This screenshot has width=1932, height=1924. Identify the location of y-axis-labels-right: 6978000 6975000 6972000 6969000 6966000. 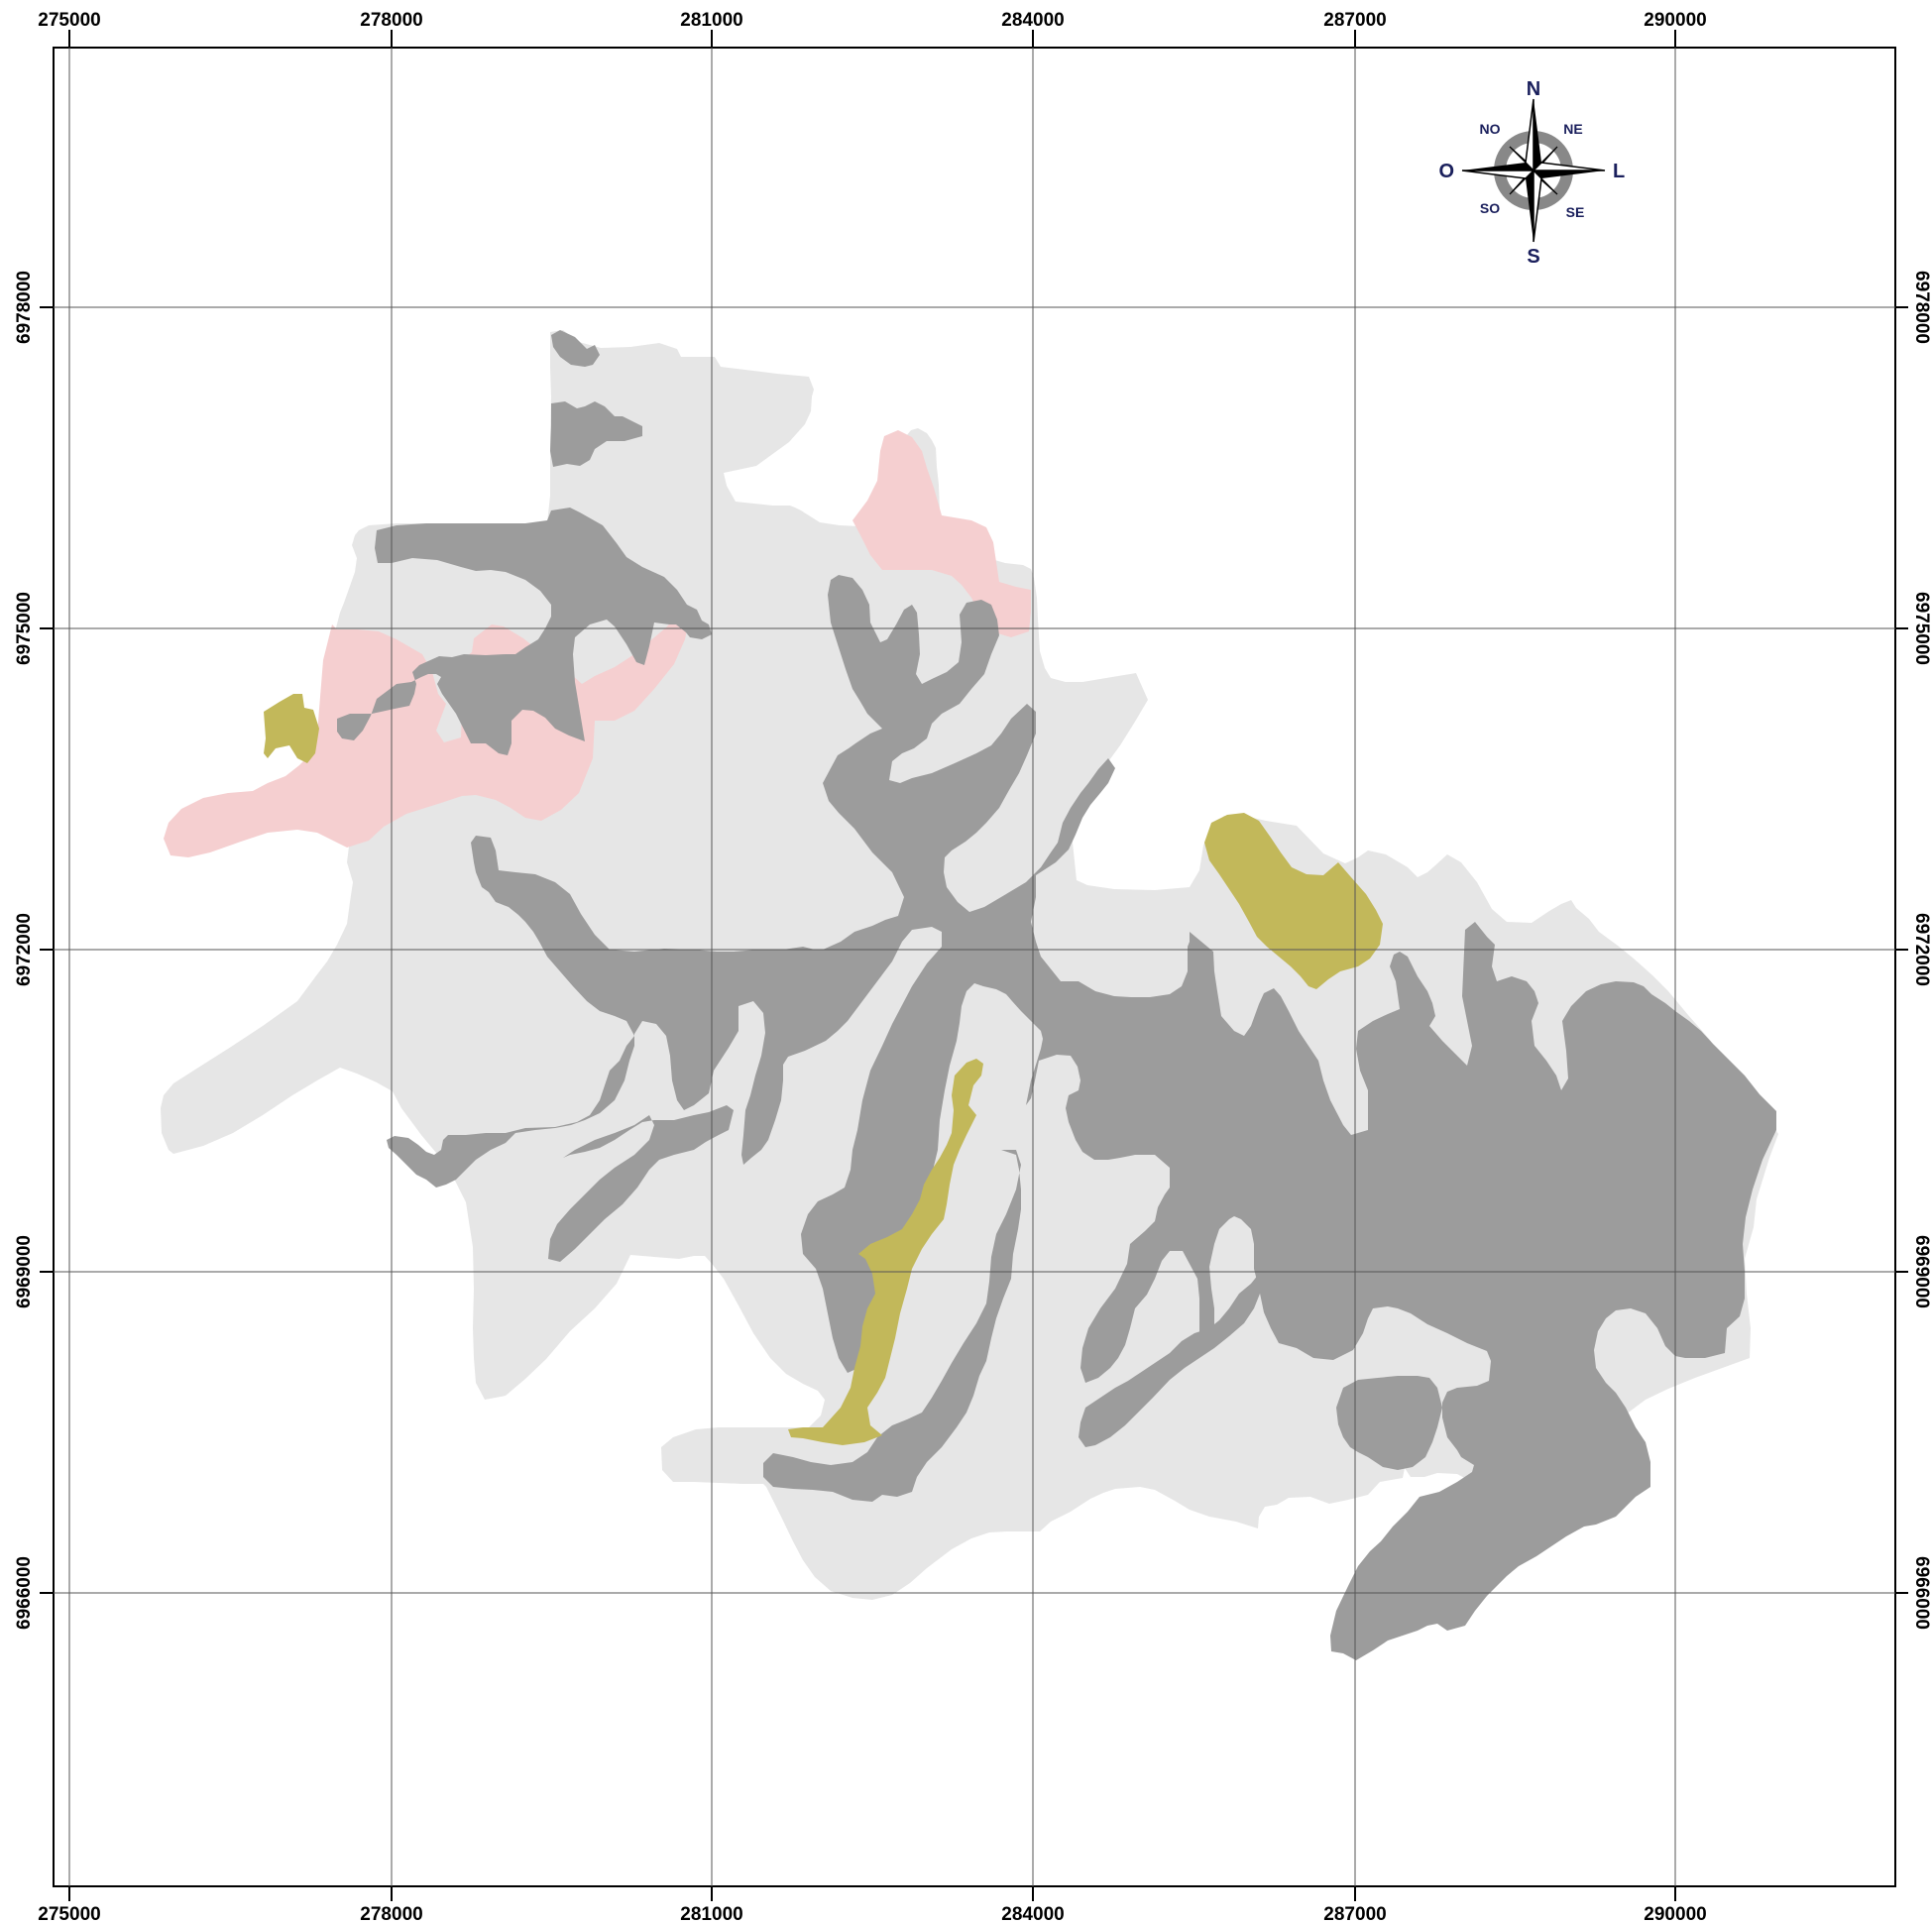
(1921, 950).